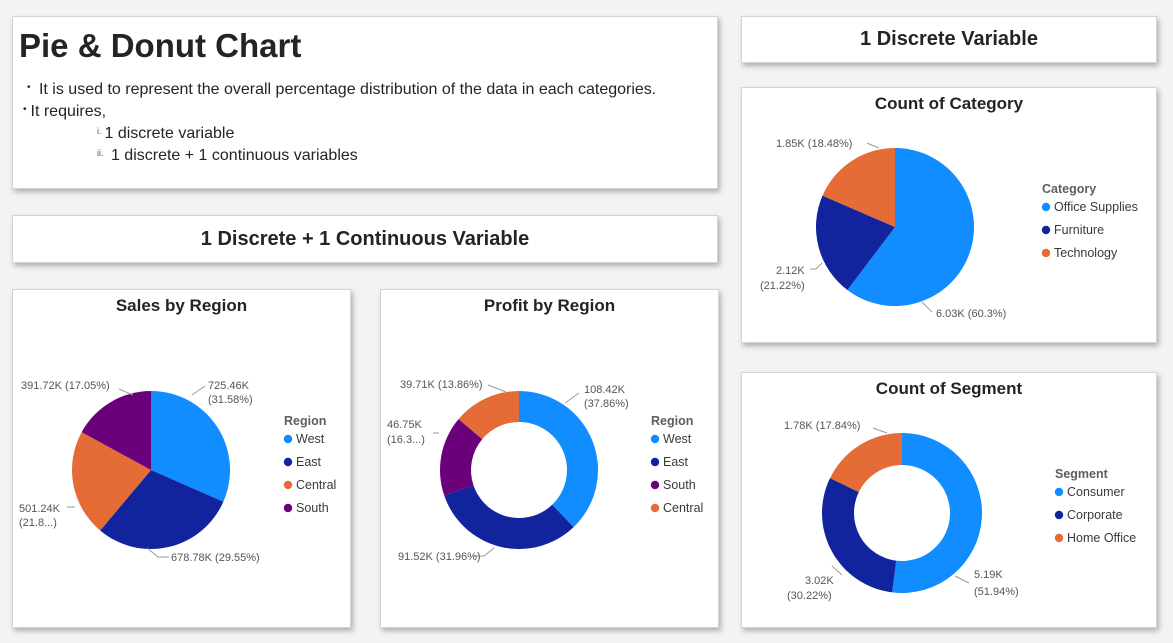 Image resolution: width=1173 pixels, height=643 pixels. What do you see at coordinates (230, 400) in the screenshot?
I see `data-label: (31.58%)` at bounding box center [230, 400].